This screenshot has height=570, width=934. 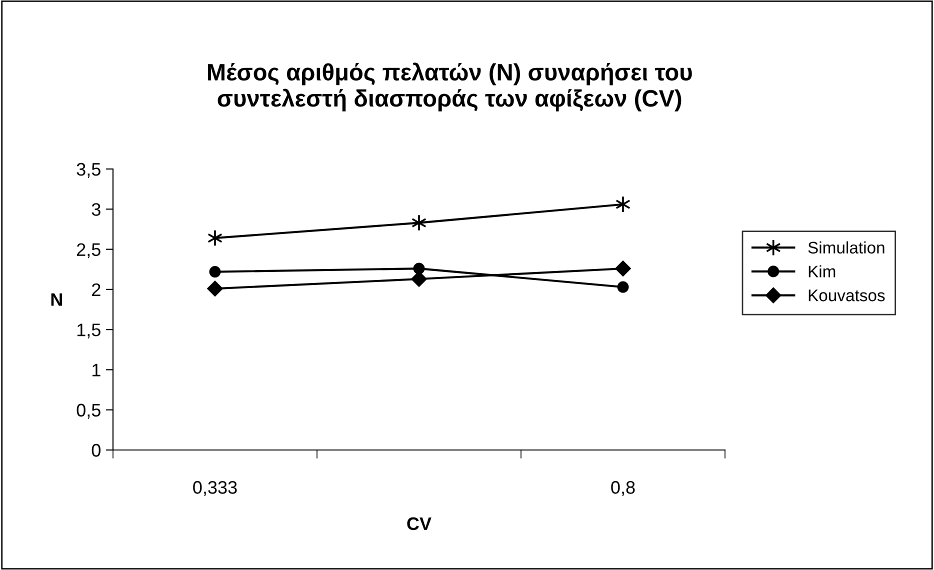 What do you see at coordinates (56, 299) in the screenshot?
I see `y-axis-title: N` at bounding box center [56, 299].